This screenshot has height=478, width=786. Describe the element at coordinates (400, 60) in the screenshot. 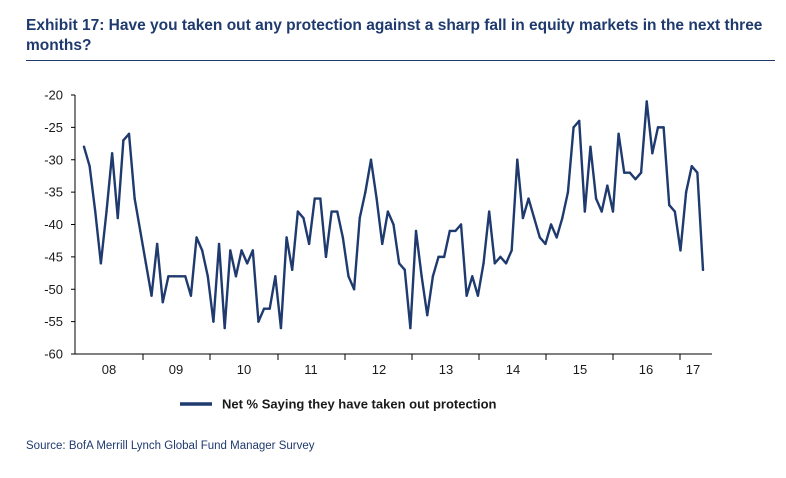

I see `title-rule` at that location.